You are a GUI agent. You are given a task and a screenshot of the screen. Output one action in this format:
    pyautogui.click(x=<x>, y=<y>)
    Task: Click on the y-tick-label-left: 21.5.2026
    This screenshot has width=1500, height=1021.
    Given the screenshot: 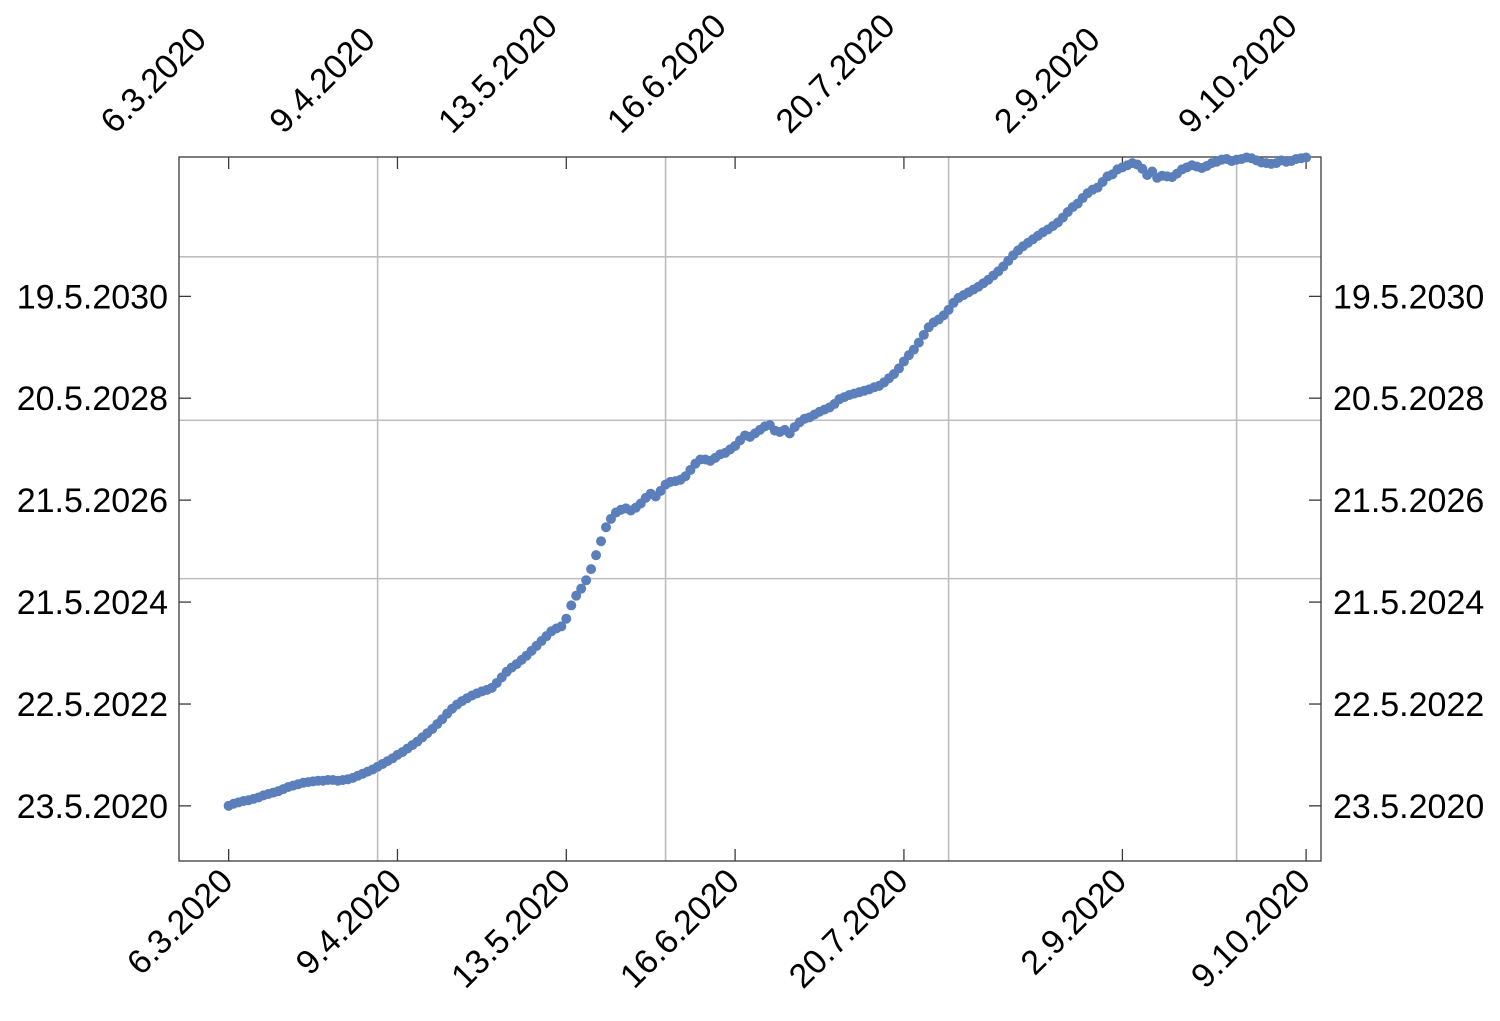 What is the action you would take?
    pyautogui.click(x=92, y=501)
    